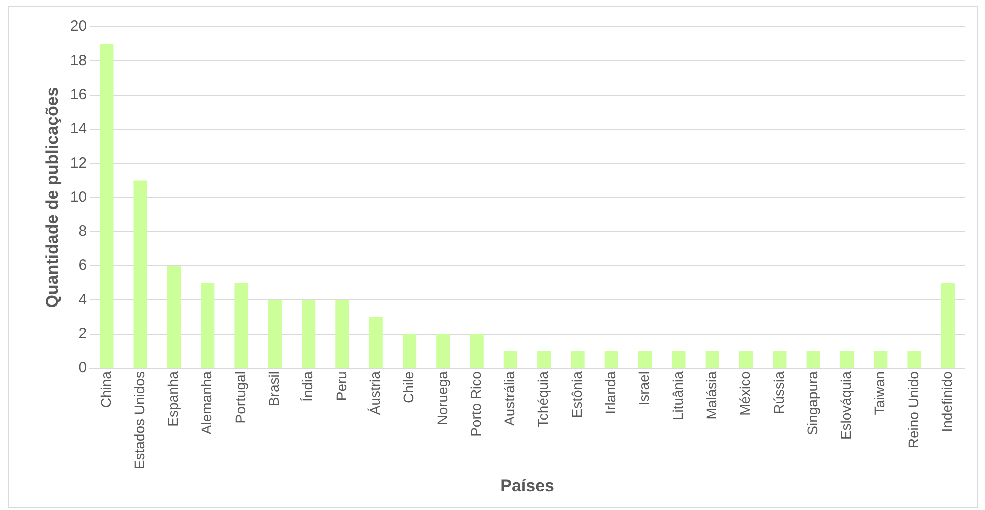 The width and height of the screenshot is (985, 510). Describe the element at coordinates (745, 393) in the screenshot. I see `x-tick-label: México` at that location.